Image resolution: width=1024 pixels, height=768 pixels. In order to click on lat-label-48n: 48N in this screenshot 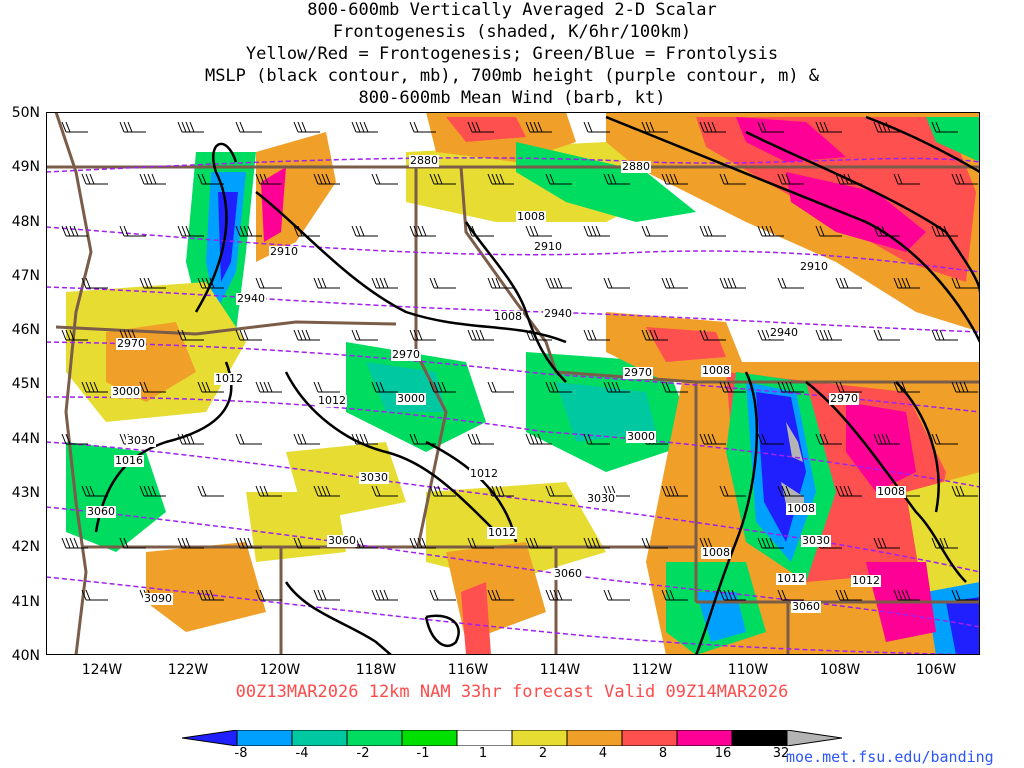, I will do `click(25, 222)`.